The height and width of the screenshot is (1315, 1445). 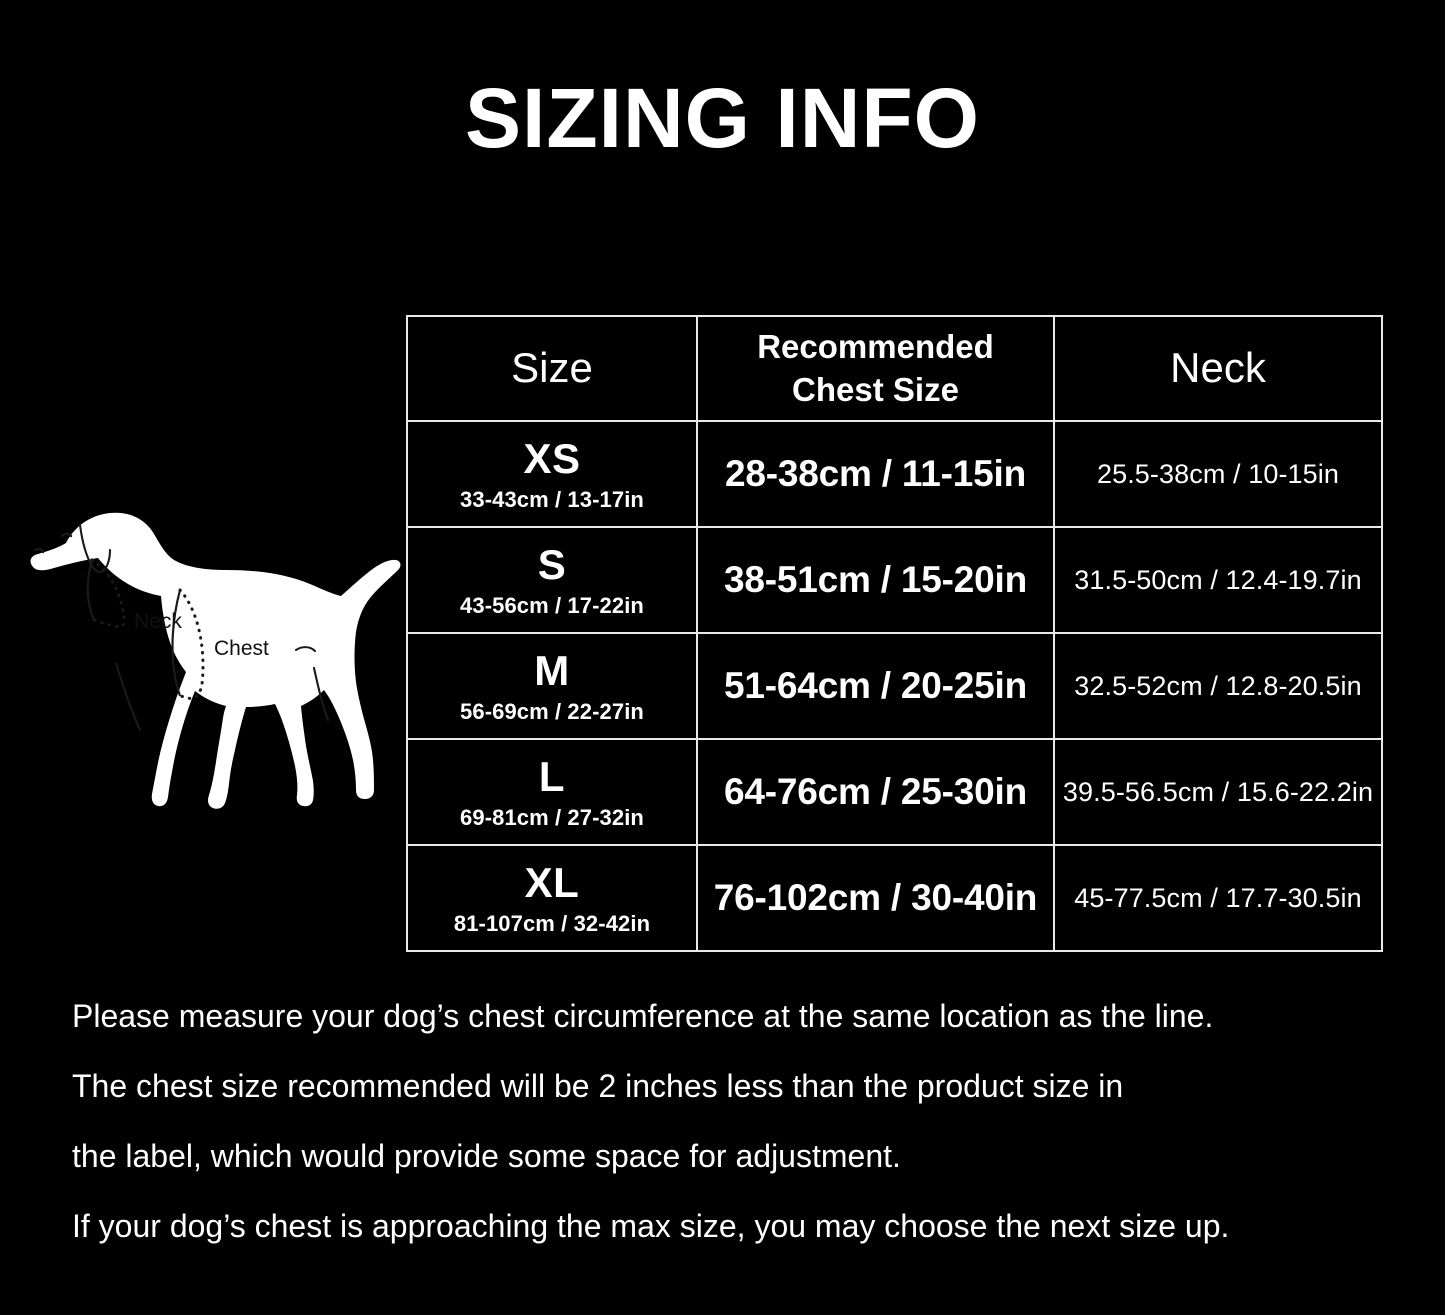 I want to click on size-range: 56-69cm / 22-27in, so click(x=552, y=711).